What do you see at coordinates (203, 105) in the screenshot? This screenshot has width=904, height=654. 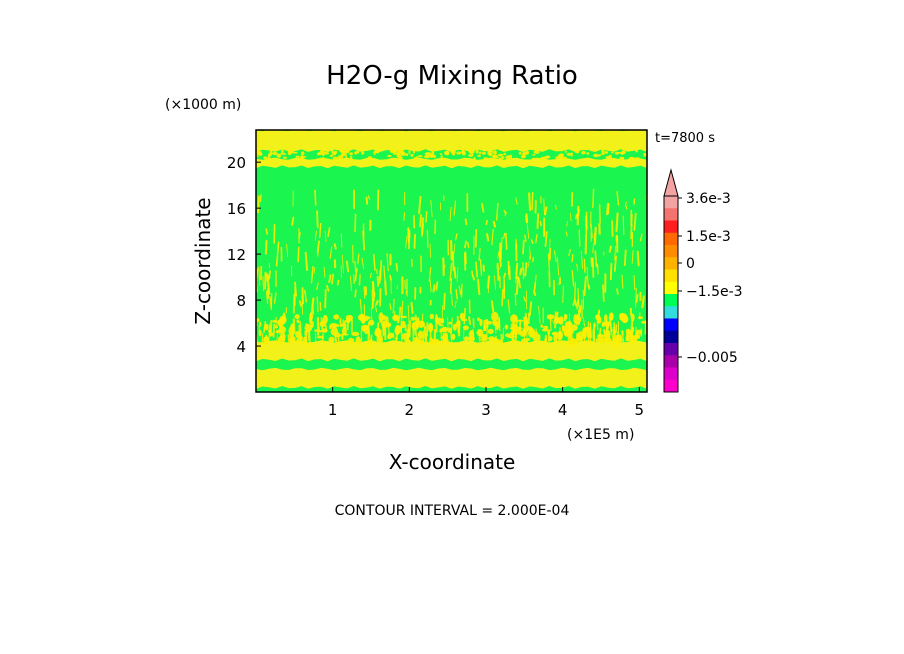 I see `y-axis-unit: (×1000 m)` at bounding box center [203, 105].